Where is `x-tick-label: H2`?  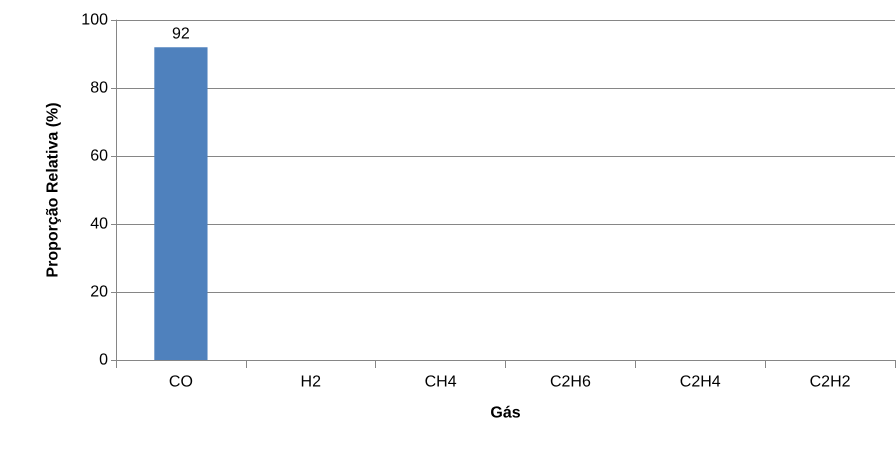
x-tick-label: H2 is located at coordinates (311, 382).